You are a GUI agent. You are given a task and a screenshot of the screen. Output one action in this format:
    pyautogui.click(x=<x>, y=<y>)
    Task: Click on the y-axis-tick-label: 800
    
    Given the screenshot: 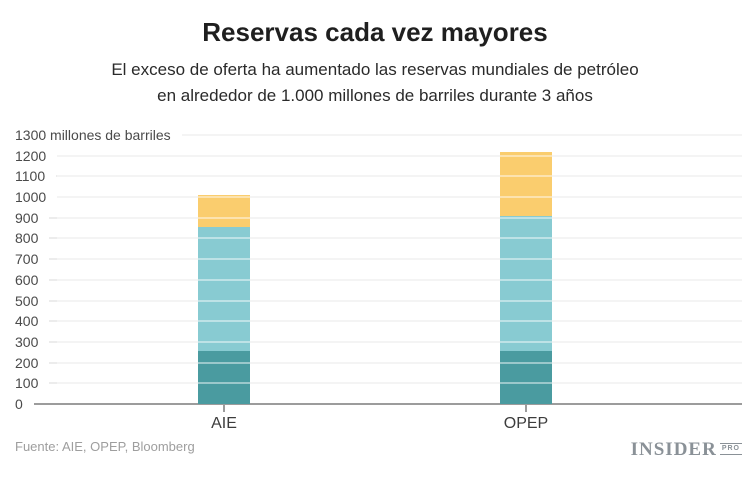 What is the action you would take?
    pyautogui.click(x=27, y=238)
    